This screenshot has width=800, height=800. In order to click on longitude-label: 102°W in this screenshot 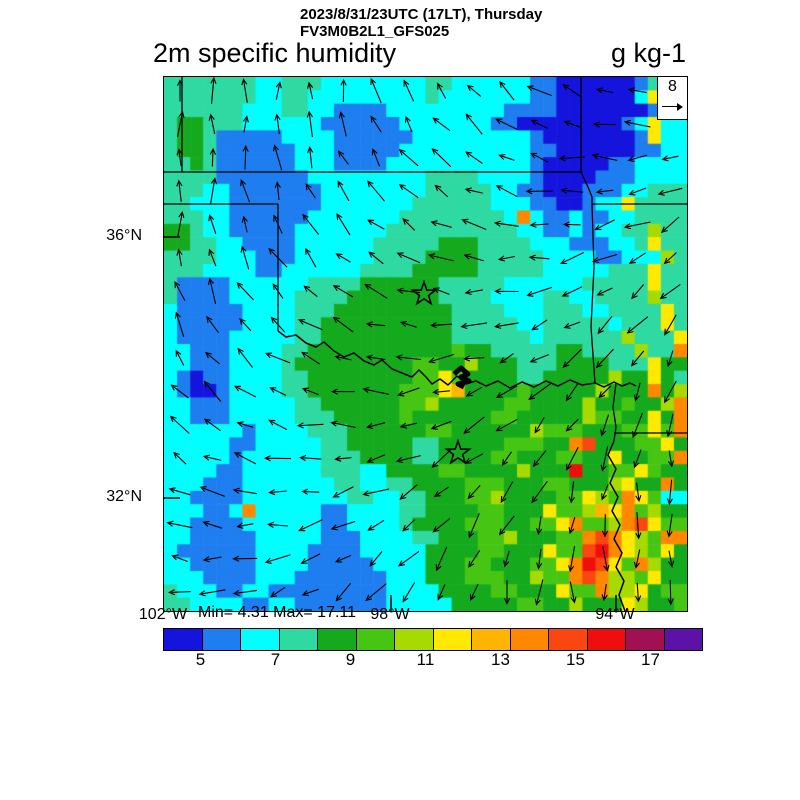, I will do `click(163, 614)`.